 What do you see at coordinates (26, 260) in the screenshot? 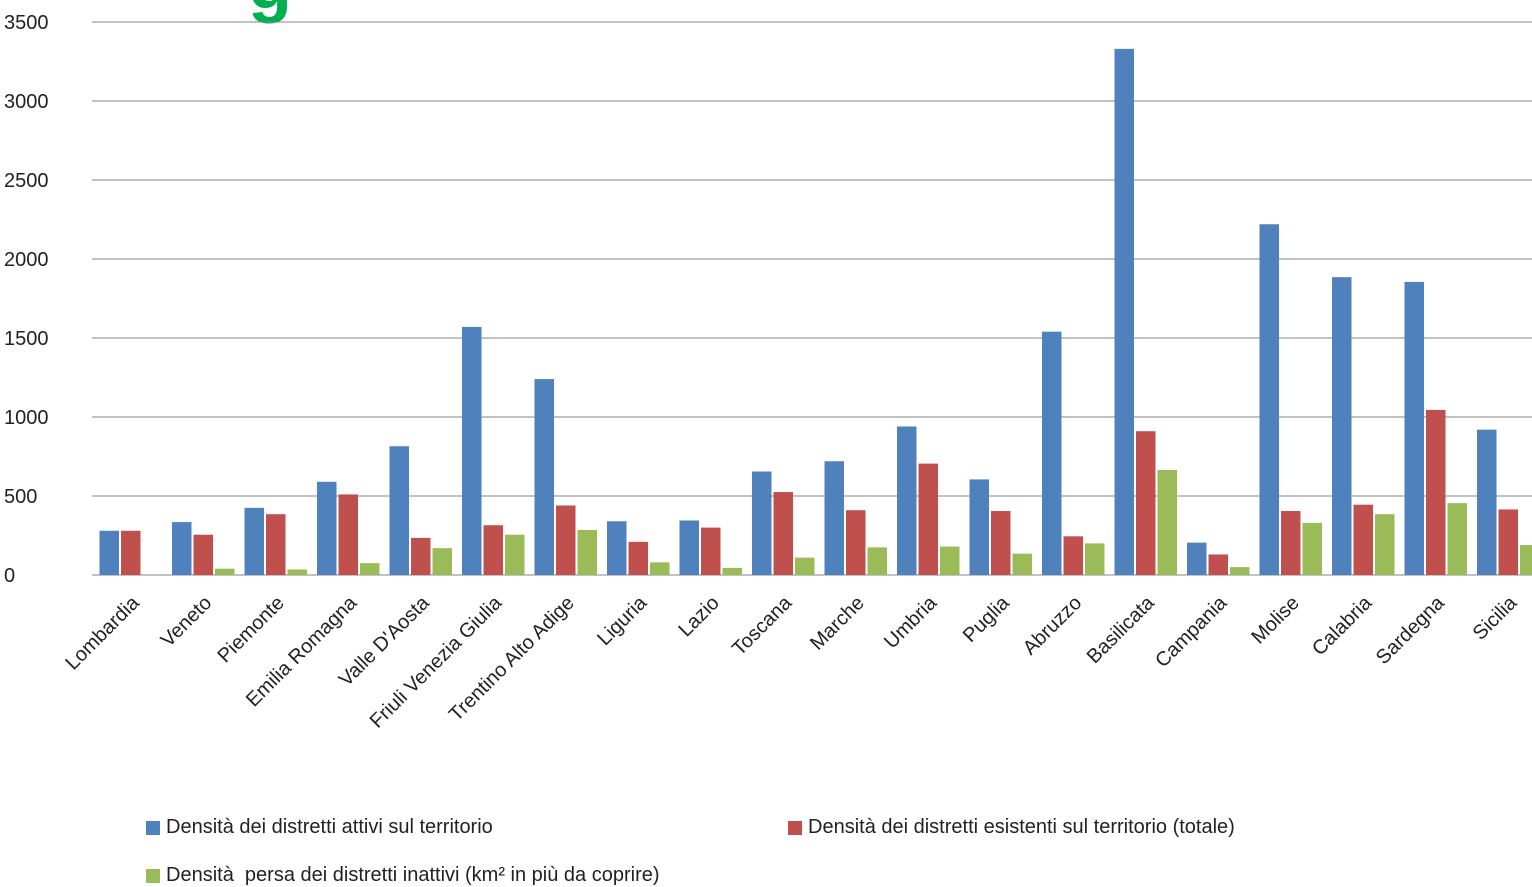
I see `y-tick-label-2000: 2000` at bounding box center [26, 260].